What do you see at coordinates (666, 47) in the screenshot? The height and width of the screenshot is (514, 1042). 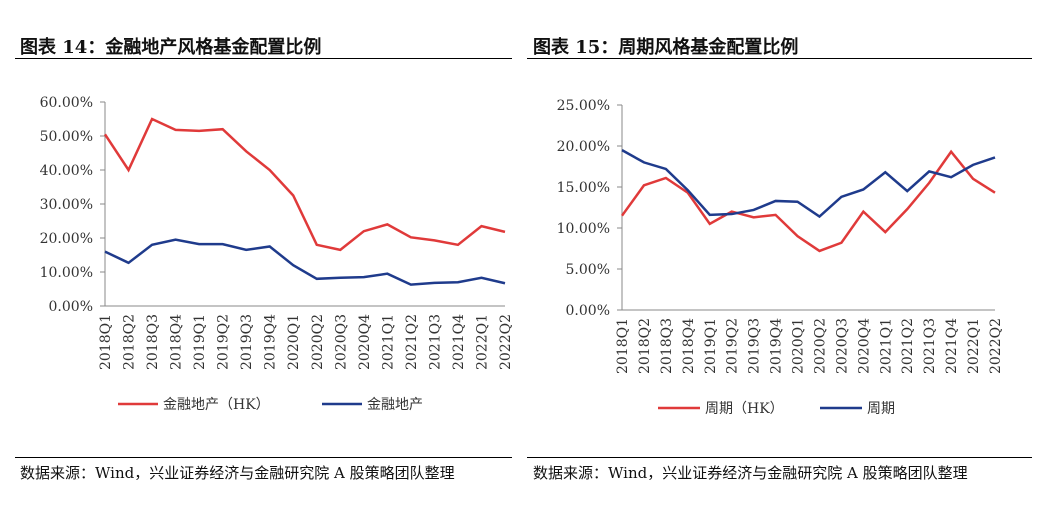 I see `chart-title: 图表 15：周期风格基金配置比例` at bounding box center [666, 47].